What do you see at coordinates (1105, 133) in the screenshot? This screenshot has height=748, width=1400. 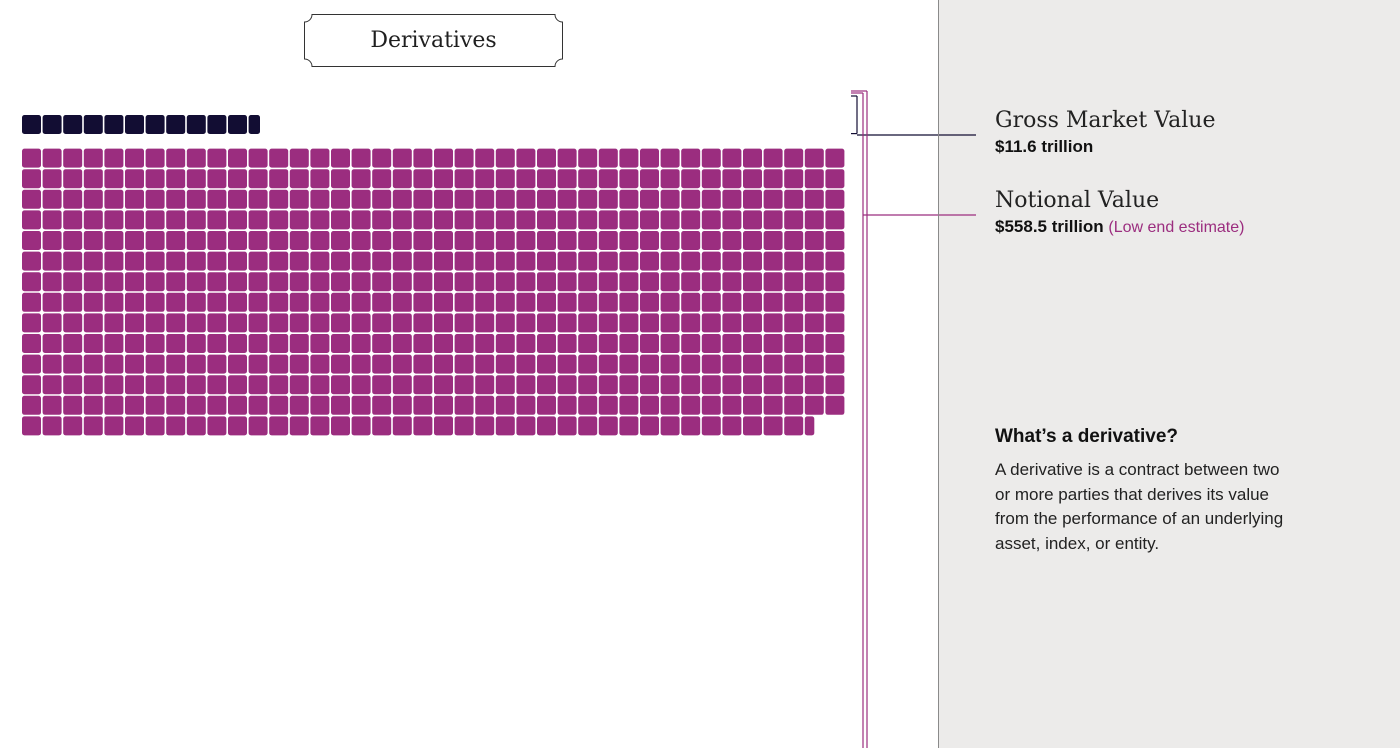 I see `gross-market-value-label: Gross Market Value $11.6 trillion` at bounding box center [1105, 133].